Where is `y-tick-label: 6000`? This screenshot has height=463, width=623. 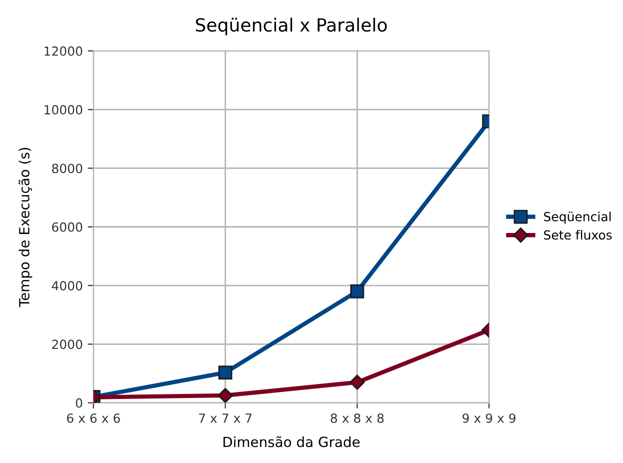 y-tick-label: 6000 is located at coordinates (67, 227).